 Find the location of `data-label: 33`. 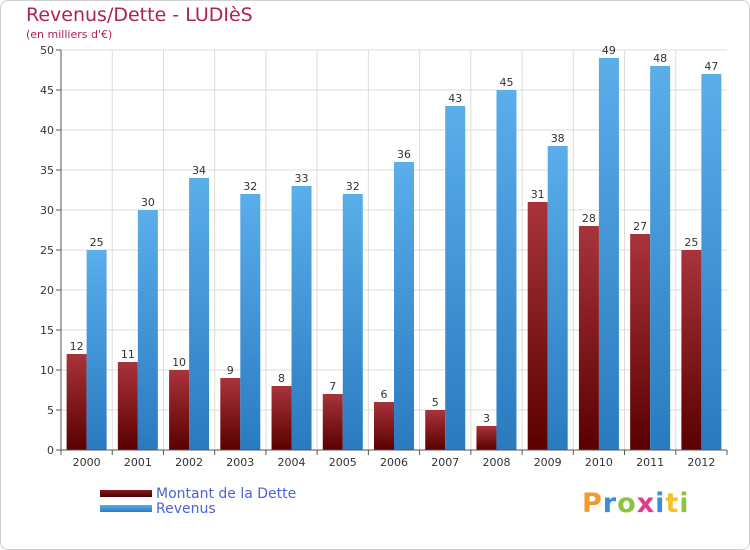

data-label: 33 is located at coordinates (302, 178).